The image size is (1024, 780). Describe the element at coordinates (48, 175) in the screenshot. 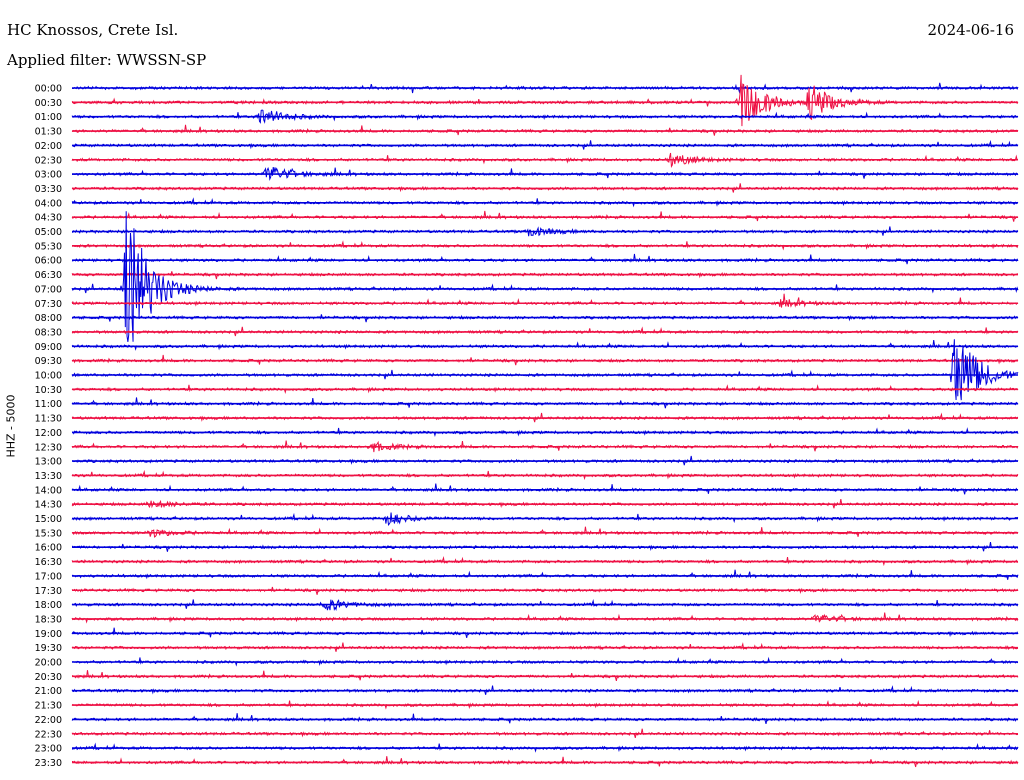

I see `row-label: 03:00` at that location.